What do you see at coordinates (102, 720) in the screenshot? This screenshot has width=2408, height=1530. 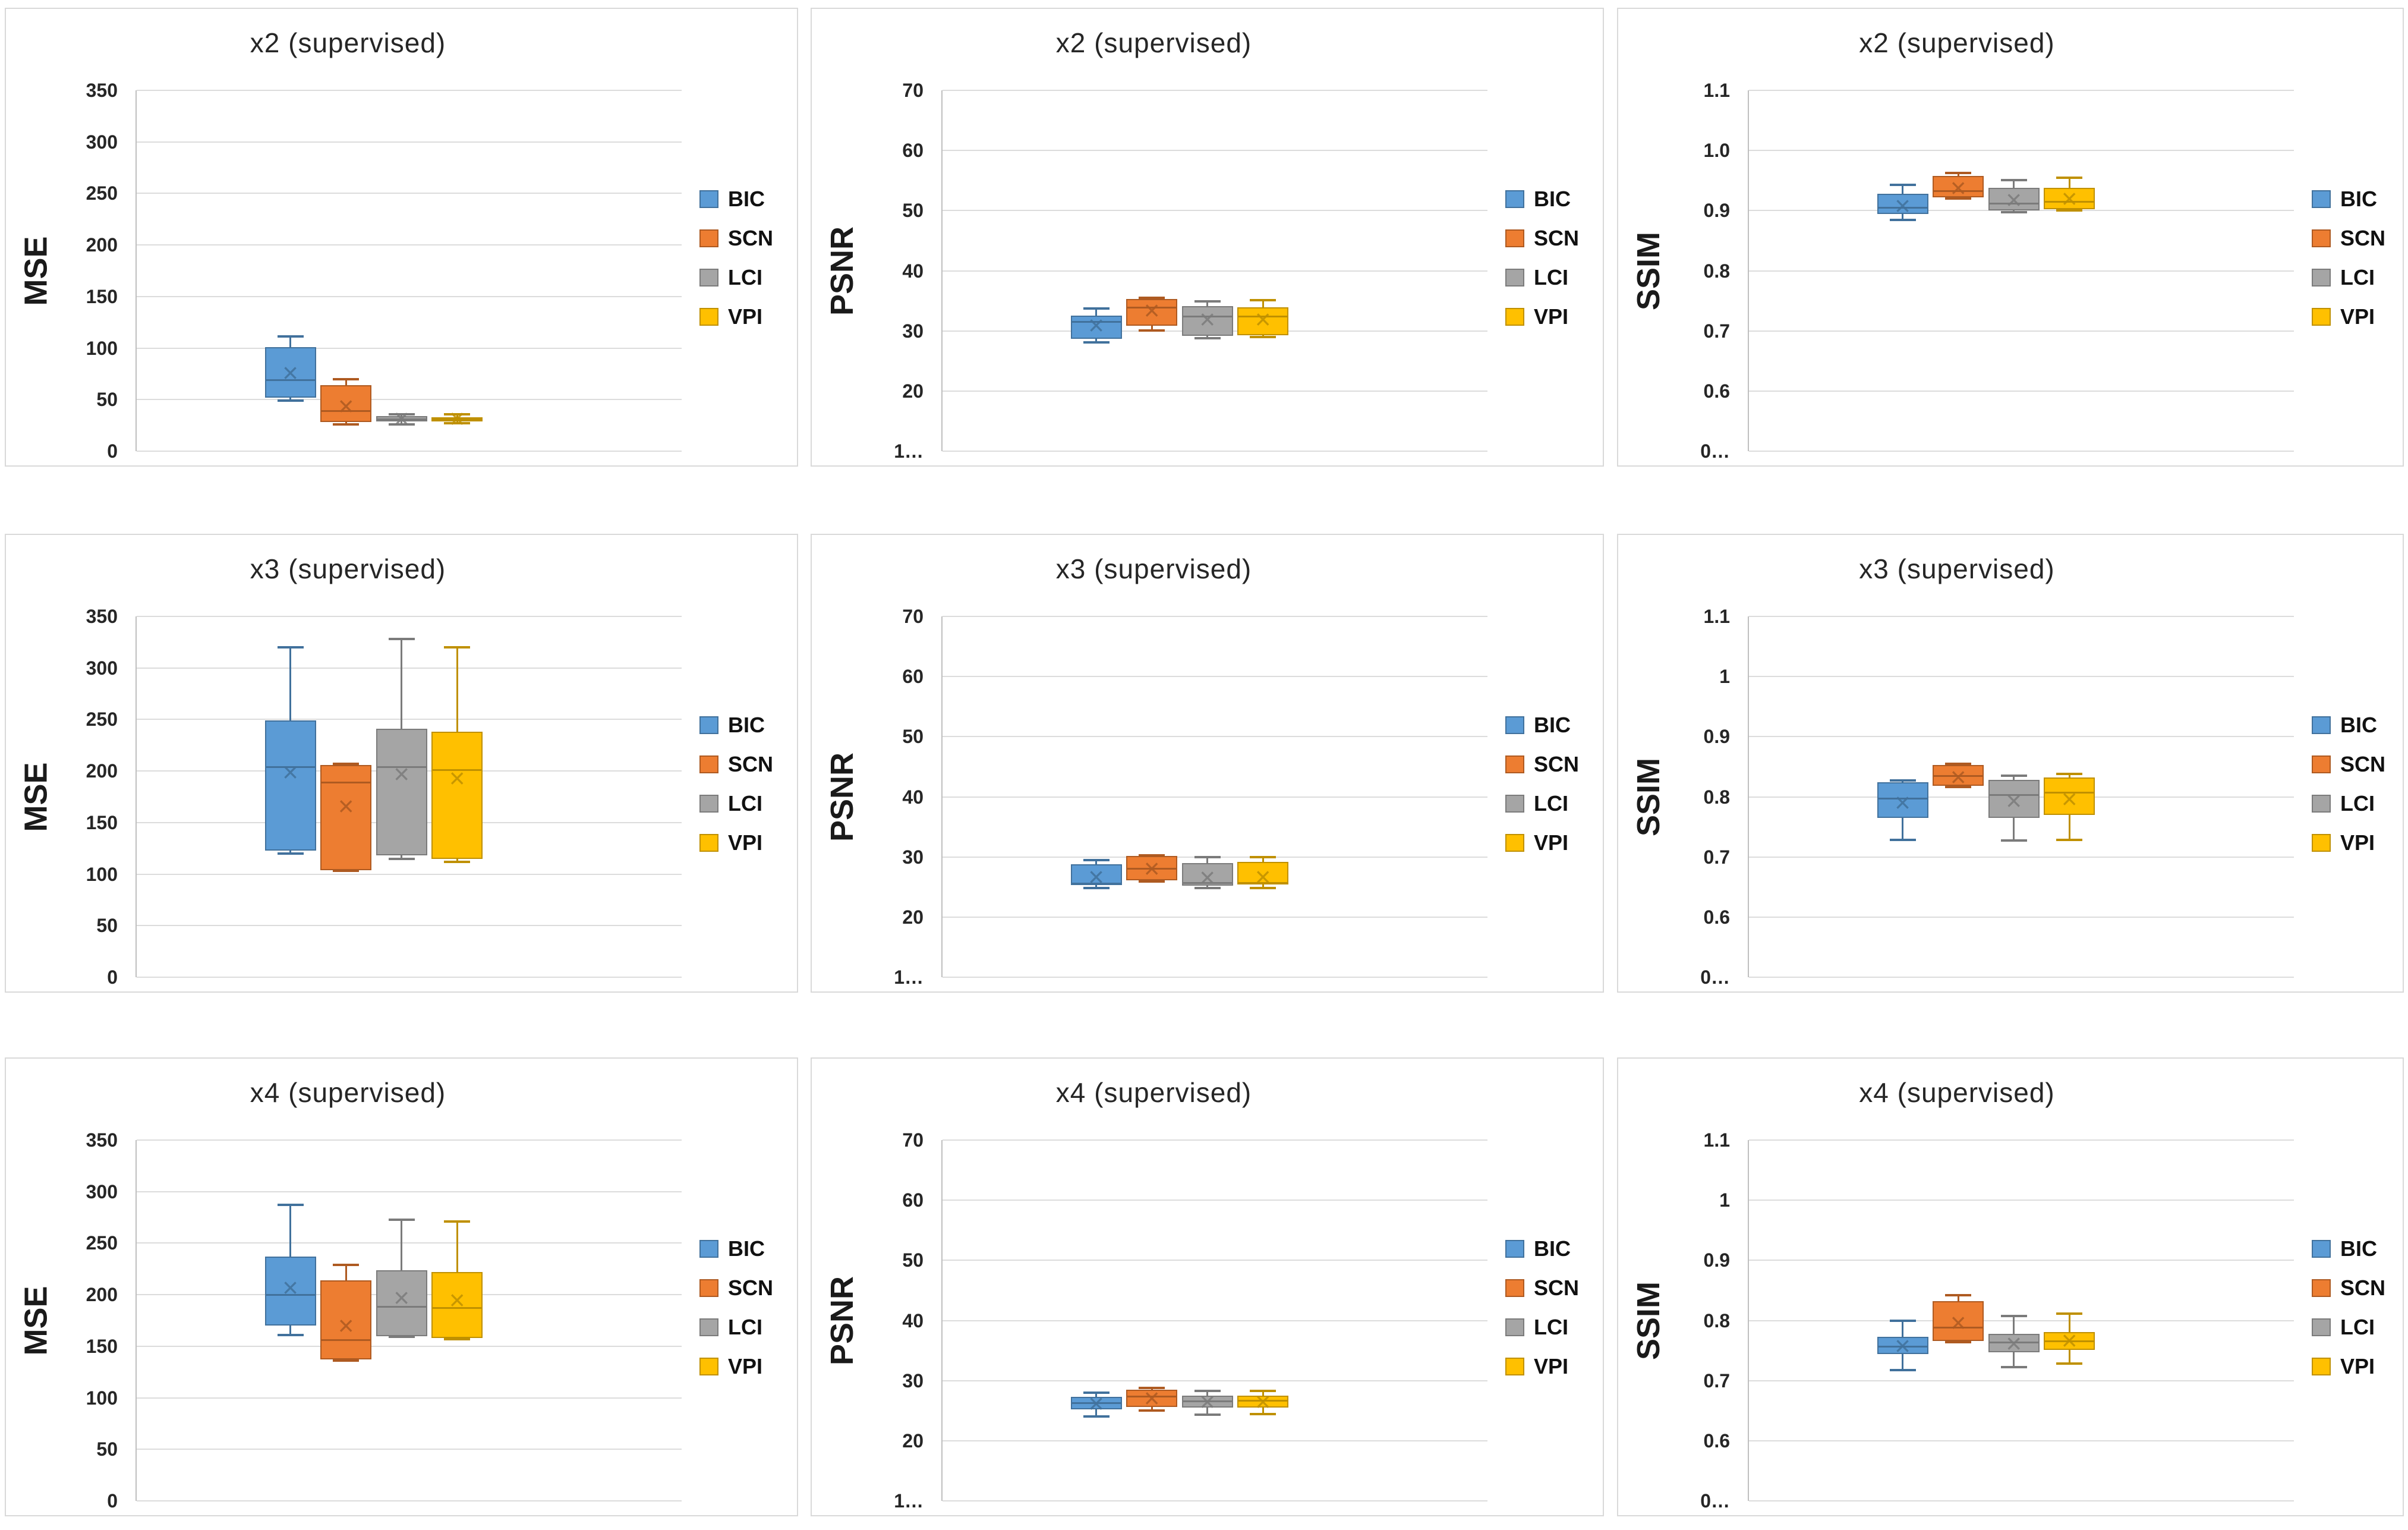 I see `y-tick-label: 250` at bounding box center [102, 720].